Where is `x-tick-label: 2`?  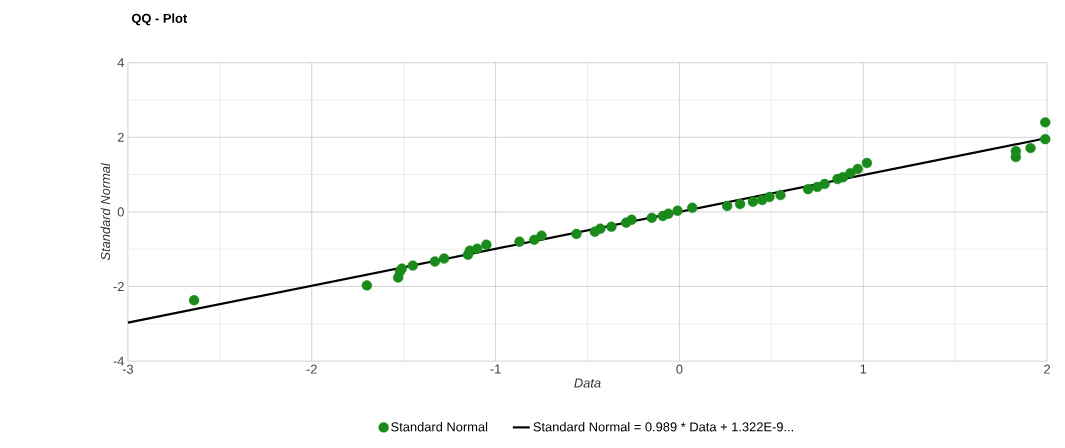 x-tick-label: 2 is located at coordinates (1047, 369).